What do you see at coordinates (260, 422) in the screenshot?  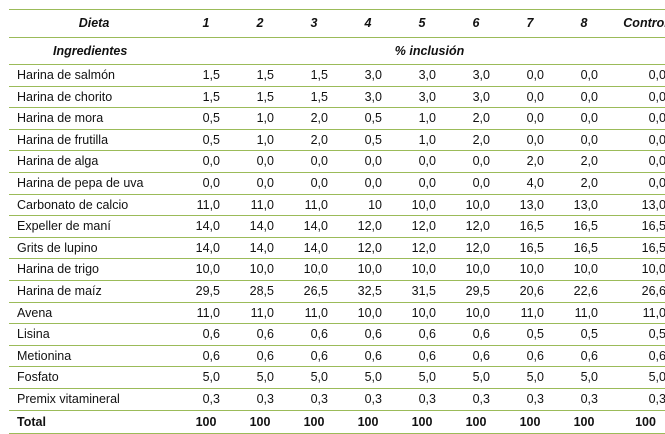 I see `total-diet-2: 100` at bounding box center [260, 422].